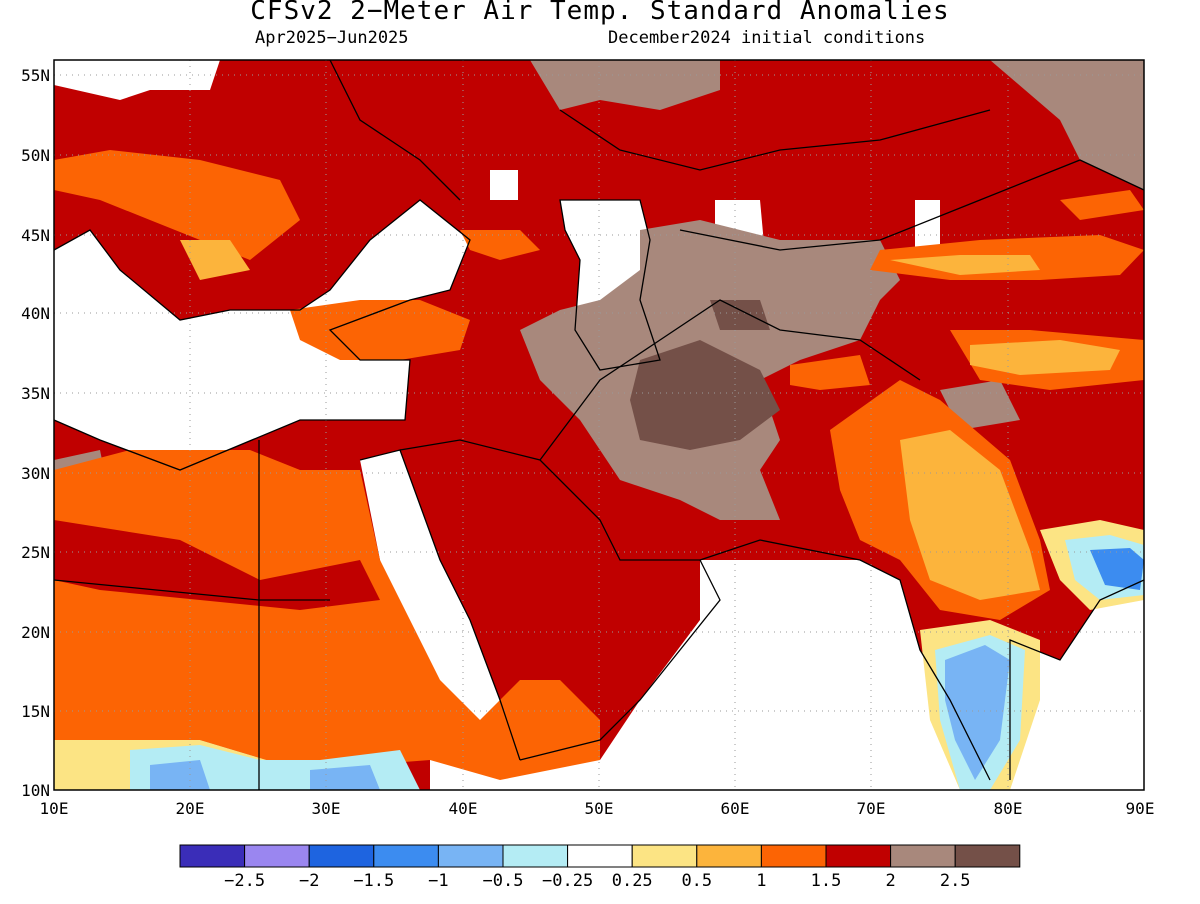 Image resolution: width=1200 pixels, height=904 pixels. What do you see at coordinates (503, 881) in the screenshot?
I see `legend-label: −0.5` at bounding box center [503, 881].